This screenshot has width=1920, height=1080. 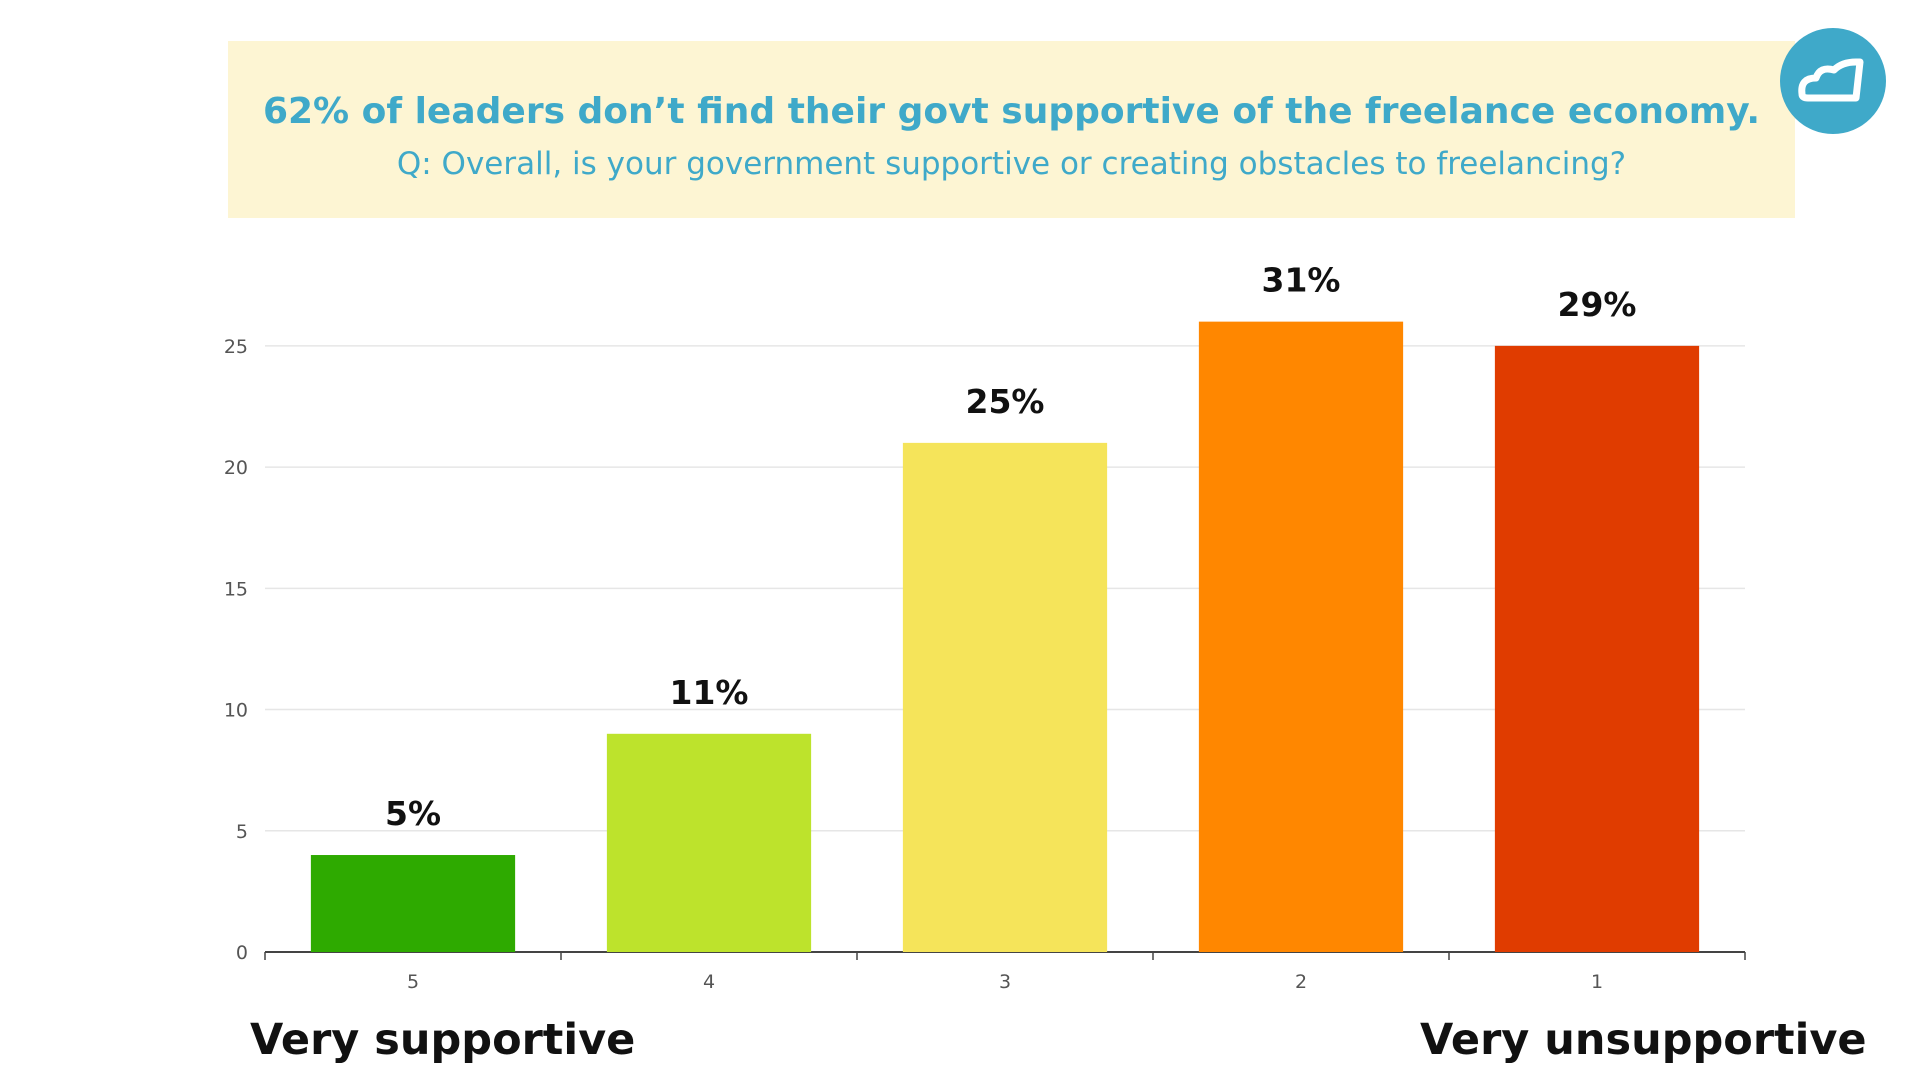 What do you see at coordinates (413, 982) in the screenshot?
I see `x-tick-label: 5` at bounding box center [413, 982].